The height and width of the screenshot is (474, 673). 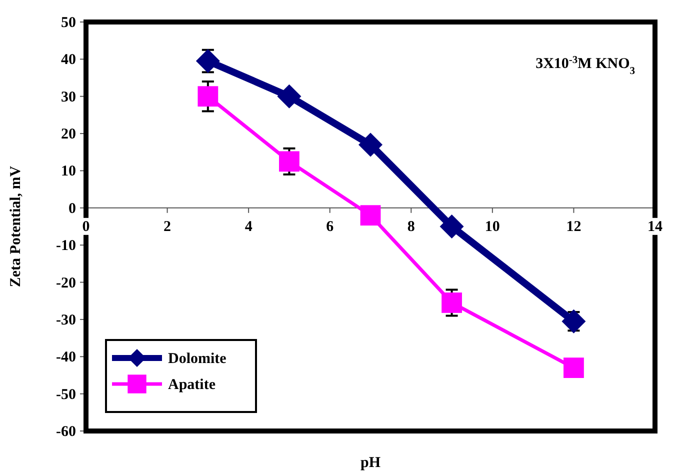 What do you see at coordinates (585, 65) in the screenshot?
I see `annotation: 3X10$^{-3}$M KNO$_{3}$` at bounding box center [585, 65].